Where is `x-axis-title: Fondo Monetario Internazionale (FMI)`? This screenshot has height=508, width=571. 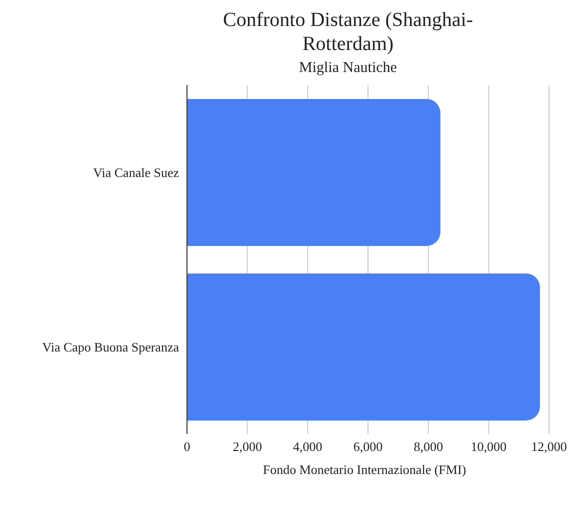
x-axis-title: Fondo Monetario Internazionale (FMI) is located at coordinates (365, 470).